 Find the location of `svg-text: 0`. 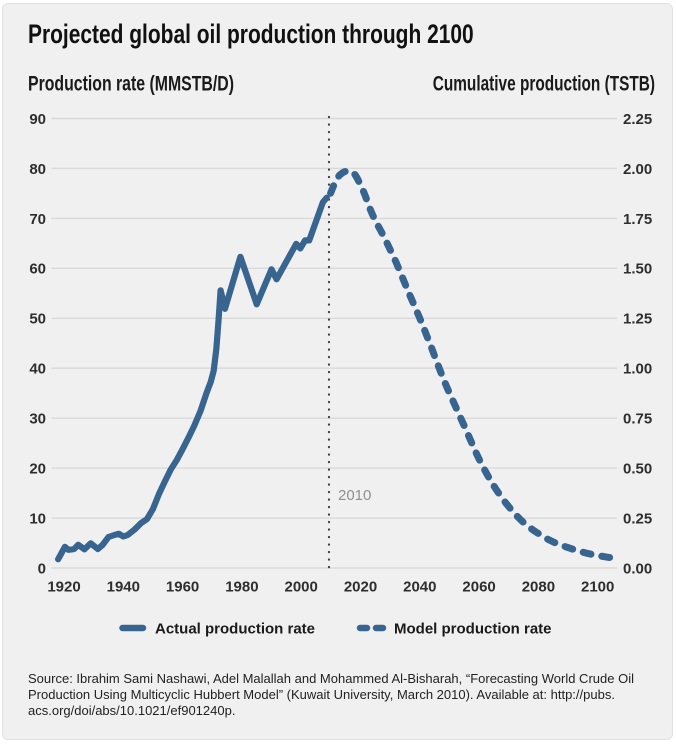

svg-text: 0 is located at coordinates (42, 568).